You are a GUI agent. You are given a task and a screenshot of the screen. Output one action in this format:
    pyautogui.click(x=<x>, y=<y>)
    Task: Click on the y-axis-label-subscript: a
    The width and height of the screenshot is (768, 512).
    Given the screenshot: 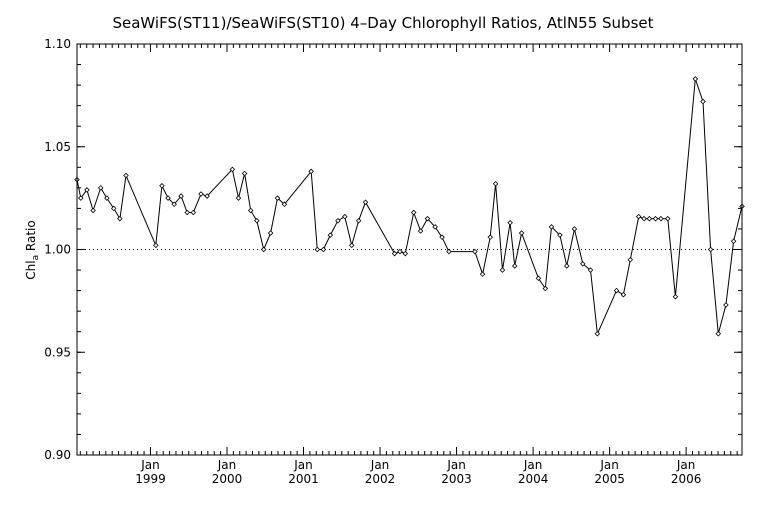 What is the action you would take?
    pyautogui.click(x=36, y=258)
    